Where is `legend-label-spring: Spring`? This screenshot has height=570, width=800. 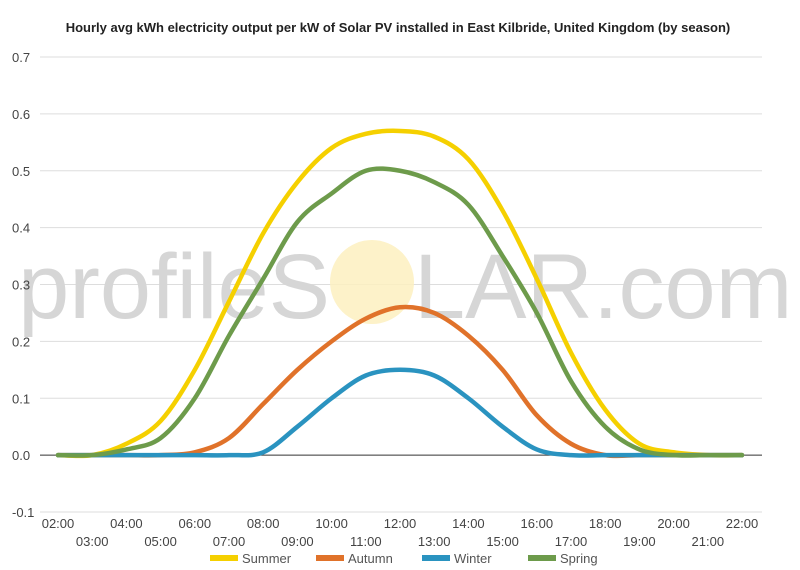
legend-label-spring: Spring is located at coordinates (579, 558).